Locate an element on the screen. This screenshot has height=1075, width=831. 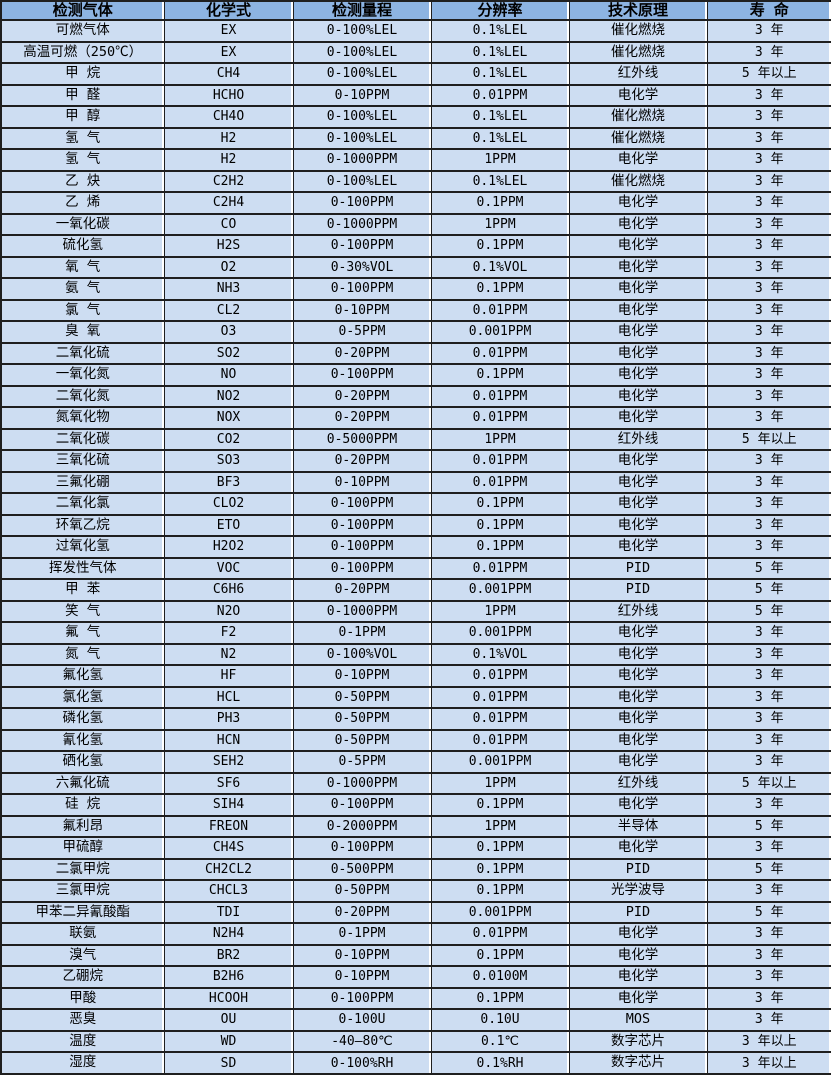
table-cell: CL2 is located at coordinates (228, 310).